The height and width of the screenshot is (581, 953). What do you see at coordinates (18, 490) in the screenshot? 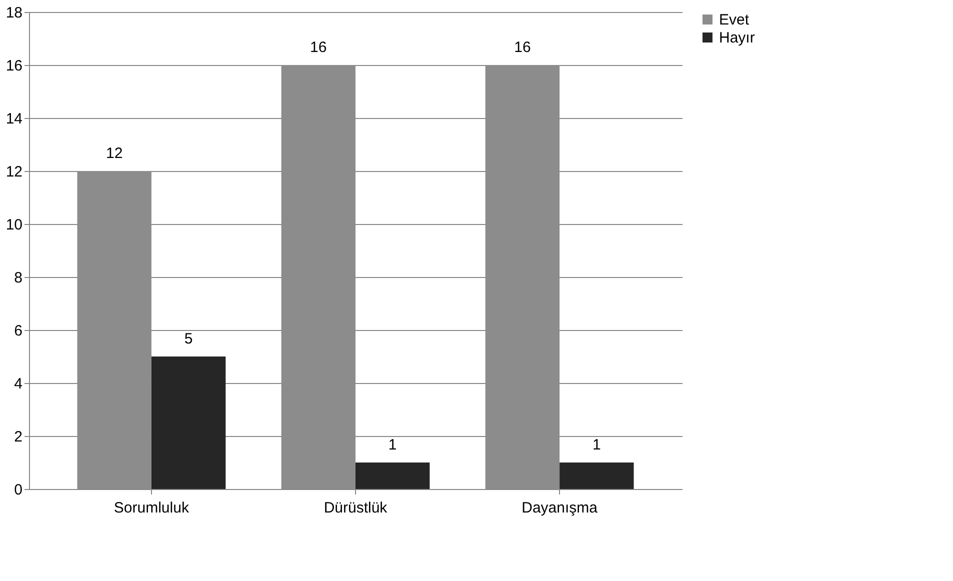
I see `y-tick-label: 0` at bounding box center [18, 490].